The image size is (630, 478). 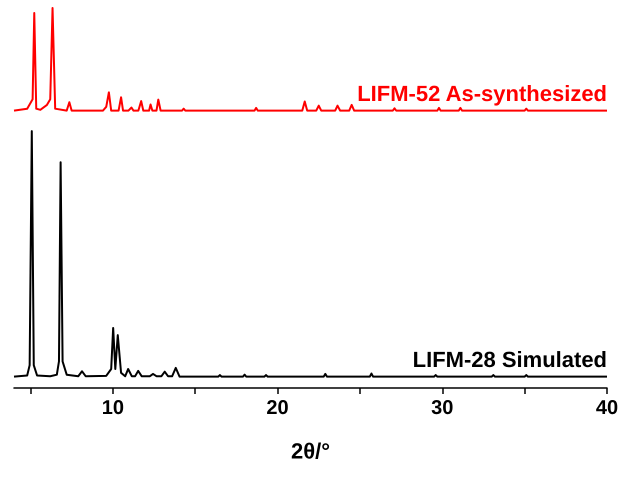 I want to click on series-label: LIFM-28 Simulated, so click(x=509, y=359).